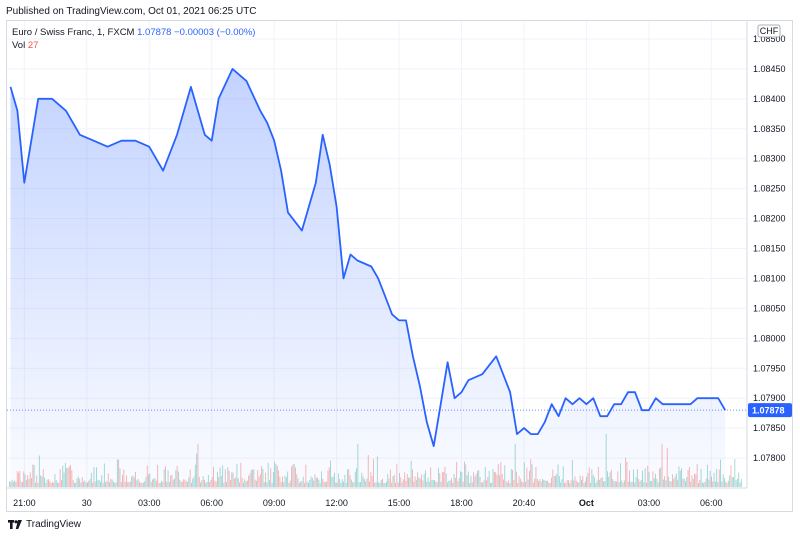  I want to click on y-tick-label: 1.07950, so click(769, 368).